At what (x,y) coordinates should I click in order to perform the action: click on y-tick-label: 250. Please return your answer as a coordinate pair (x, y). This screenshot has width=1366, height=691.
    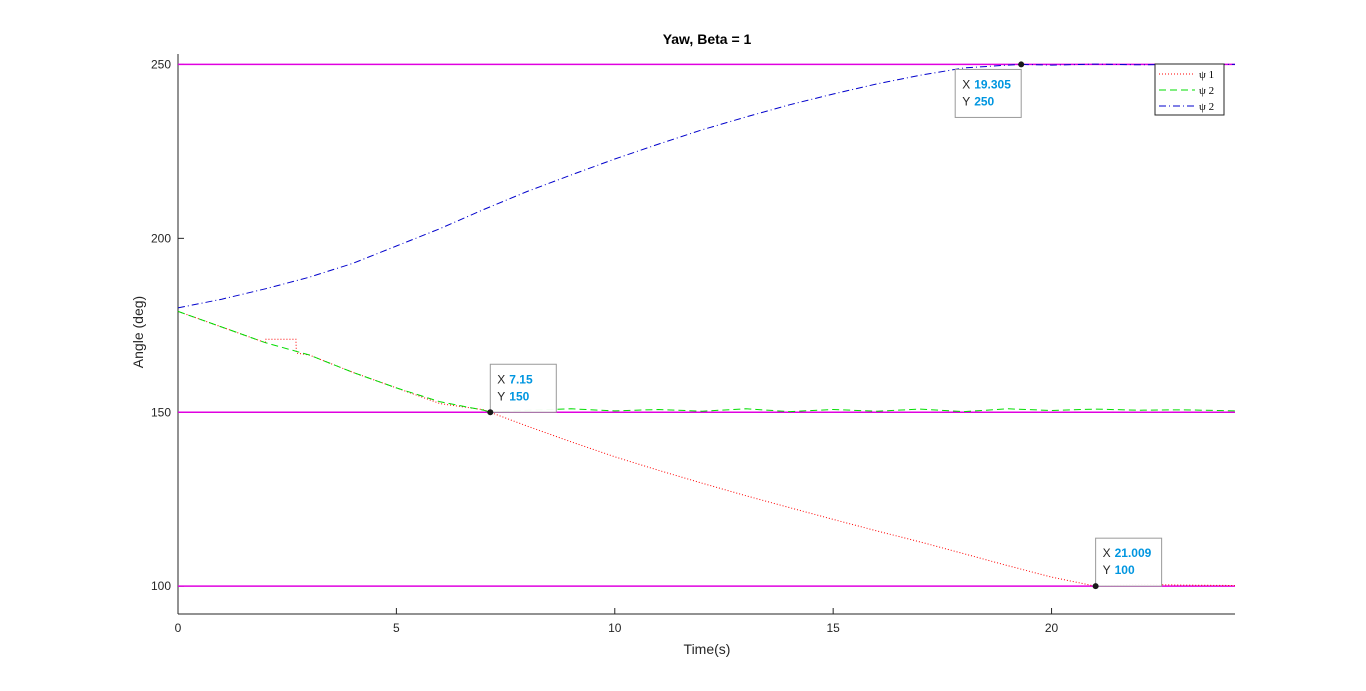
    Looking at the image, I should click on (161, 64).